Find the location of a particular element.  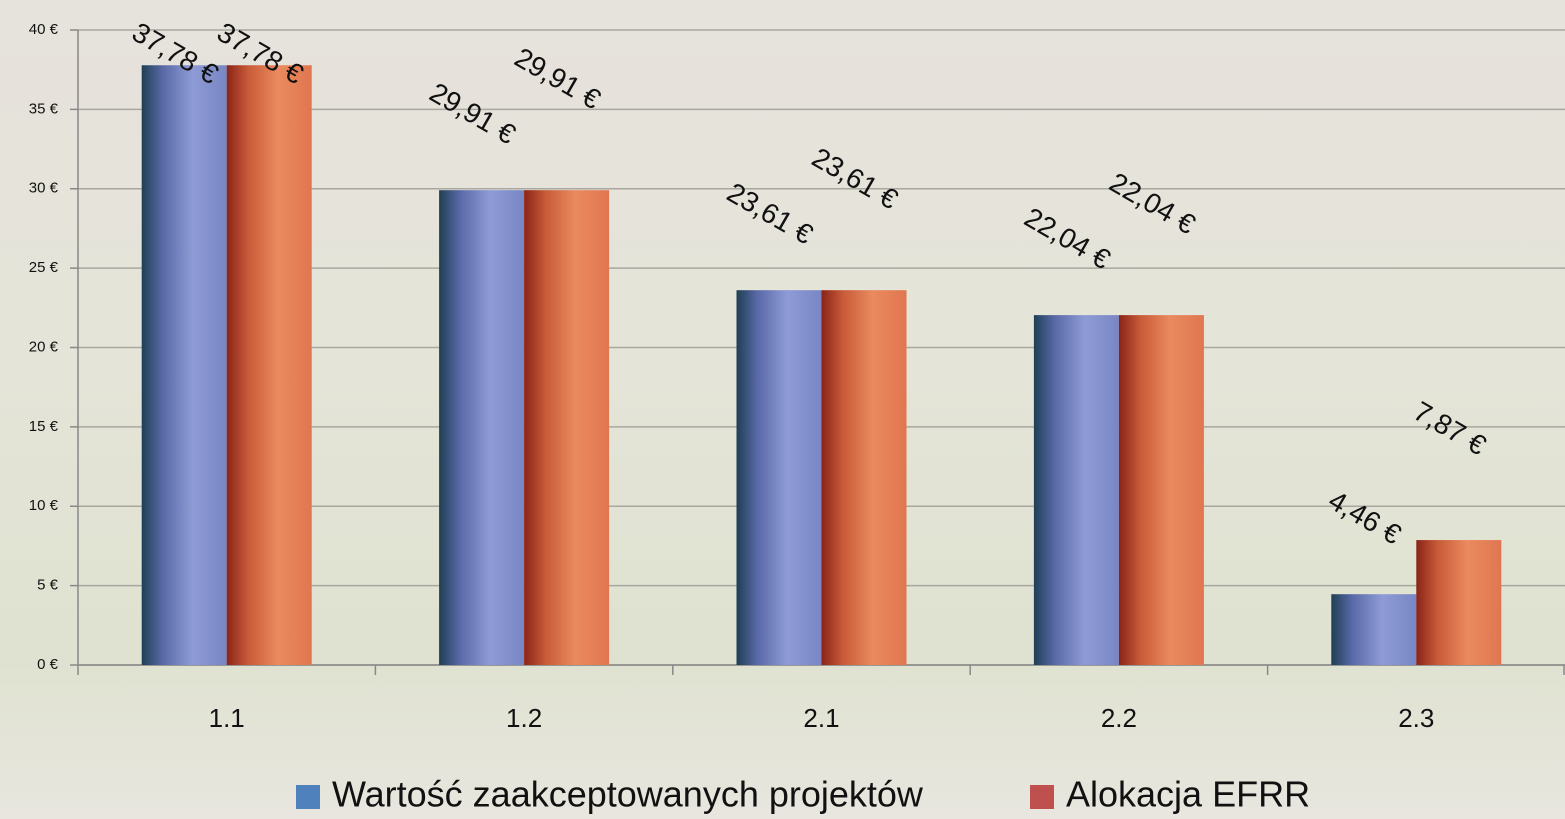

legend-label: Wartość zaakceptowanych projektów is located at coordinates (628, 794).